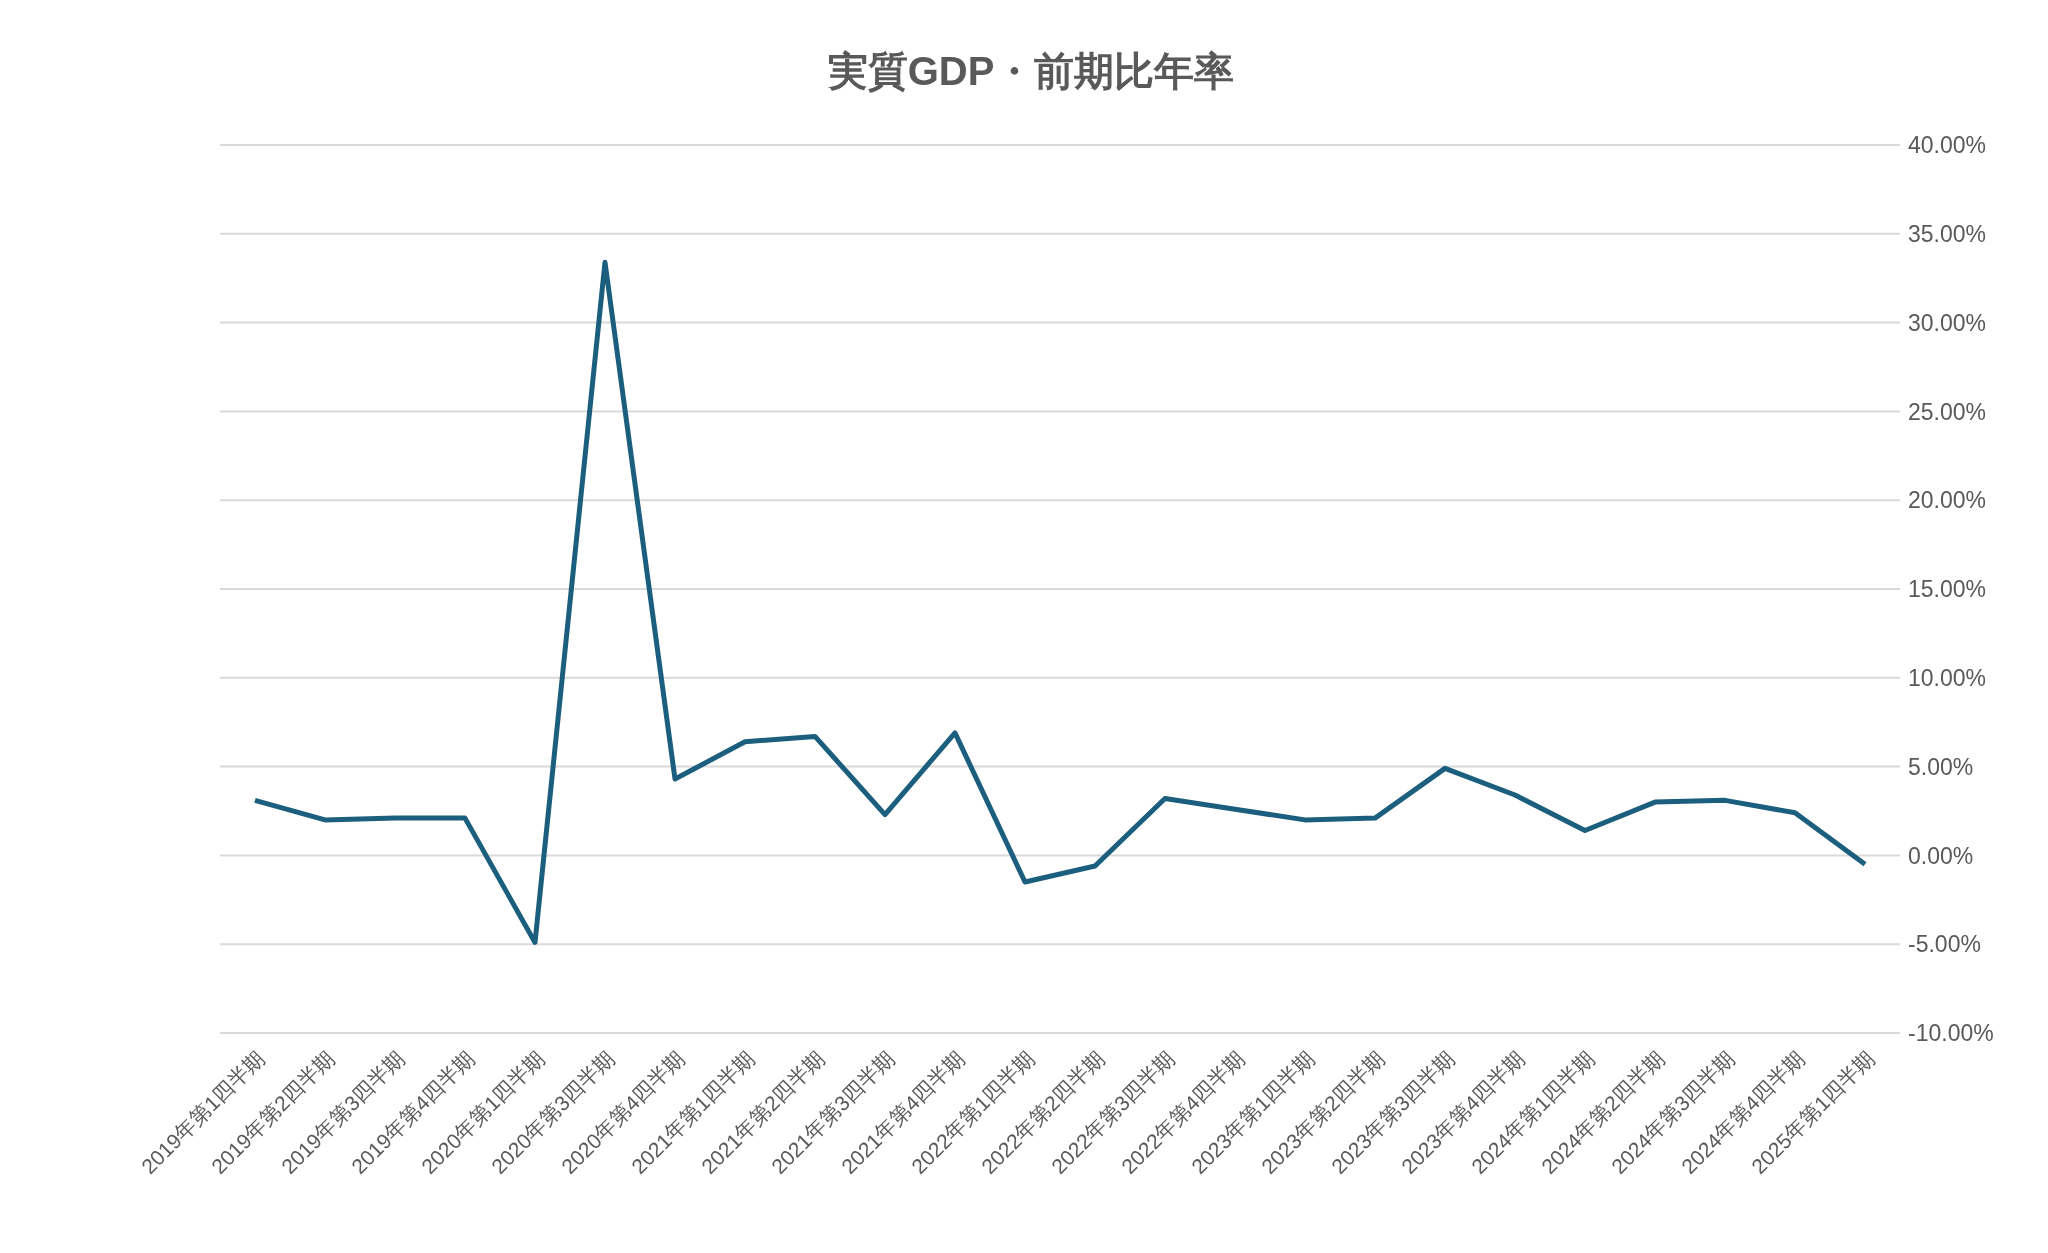 The height and width of the screenshot is (1253, 2048). What do you see at coordinates (1941, 855) in the screenshot?
I see `y-tick-label: 0.00%` at bounding box center [1941, 855].